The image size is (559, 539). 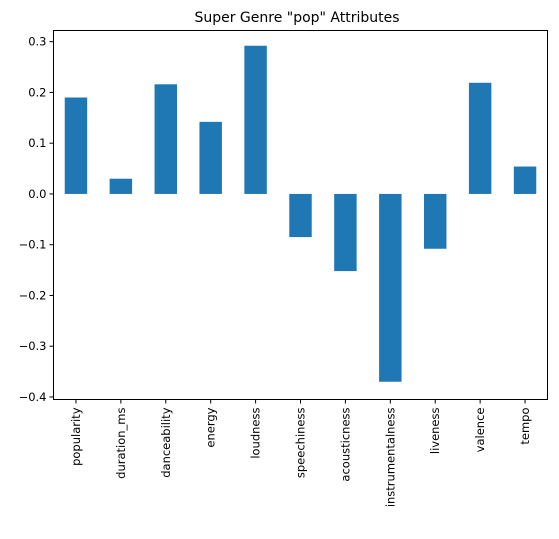 I want to click on y-tick-label: −0.3, so click(x=33, y=346).